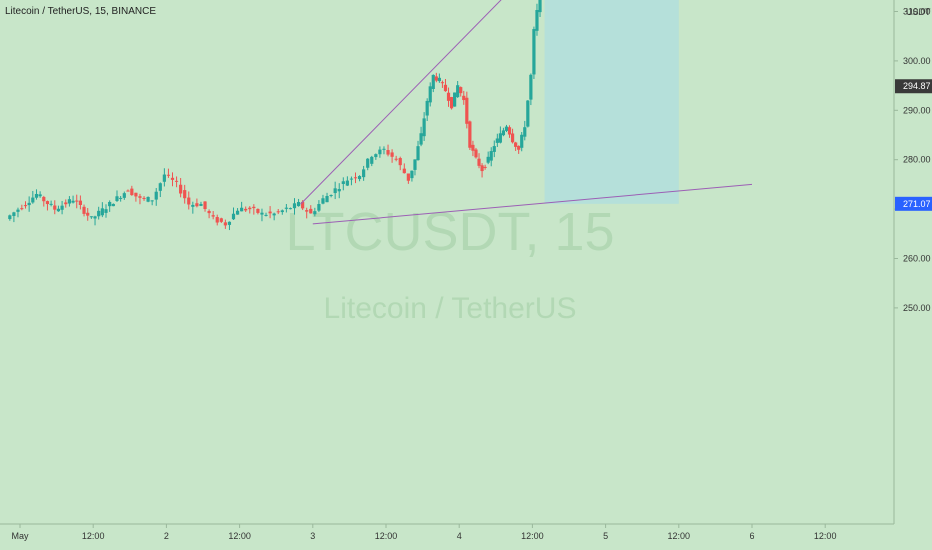  Describe the element at coordinates (166, 536) in the screenshot. I see `time-tick-label: 2` at that location.